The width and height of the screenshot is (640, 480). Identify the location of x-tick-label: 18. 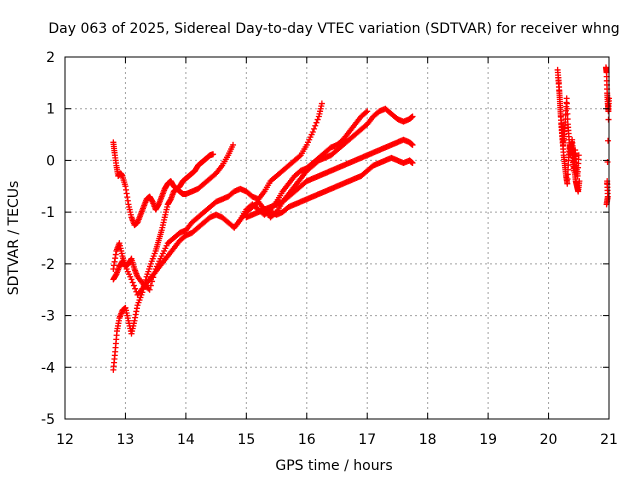
(428, 440).